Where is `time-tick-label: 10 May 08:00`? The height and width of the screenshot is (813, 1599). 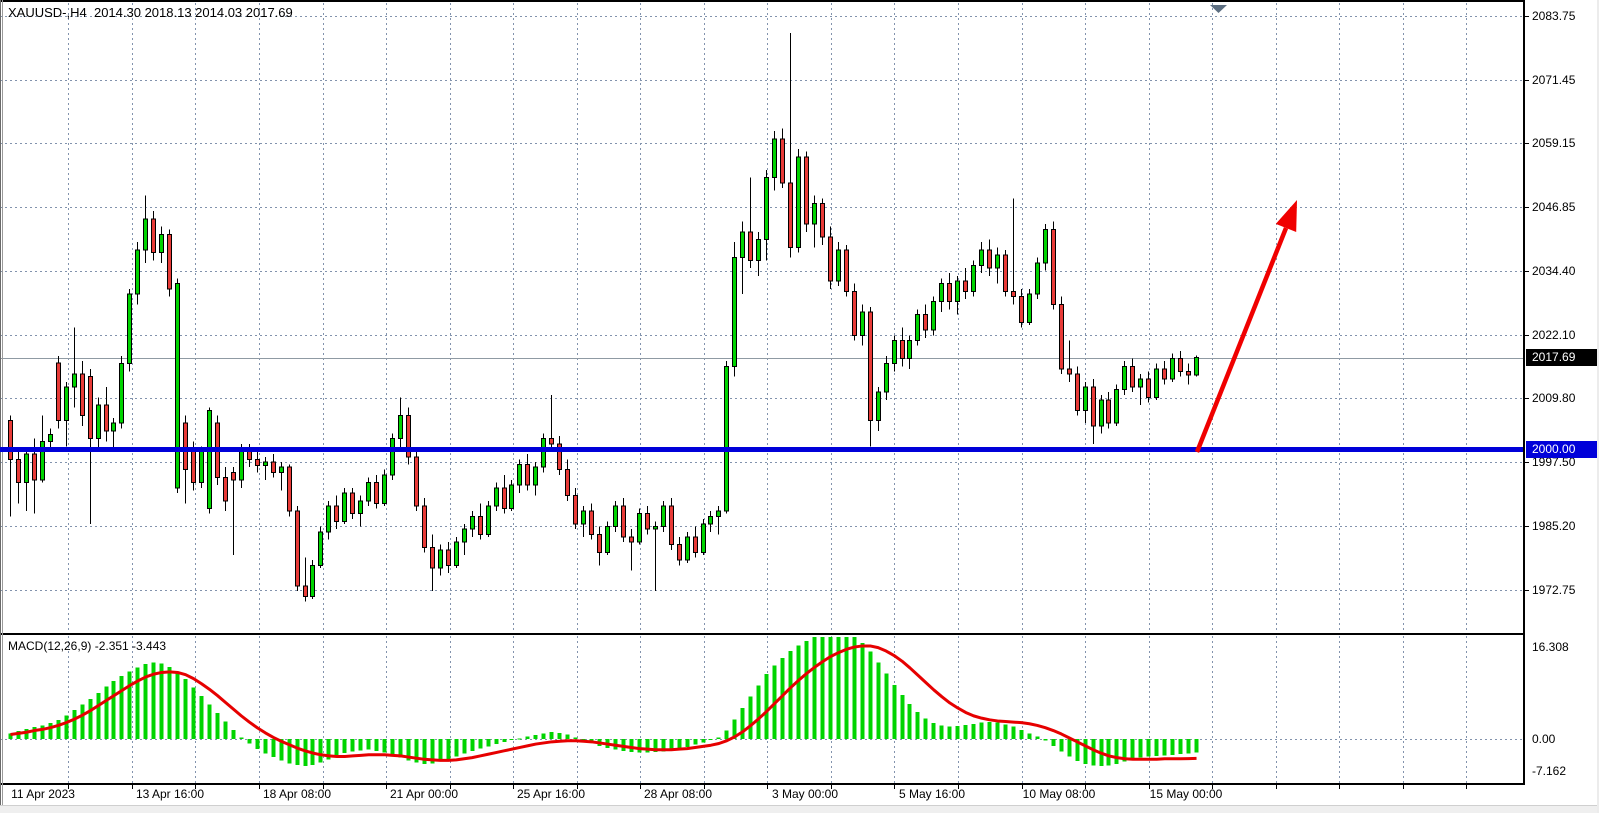
time-tick-label: 10 May 08:00 is located at coordinates (1059, 794).